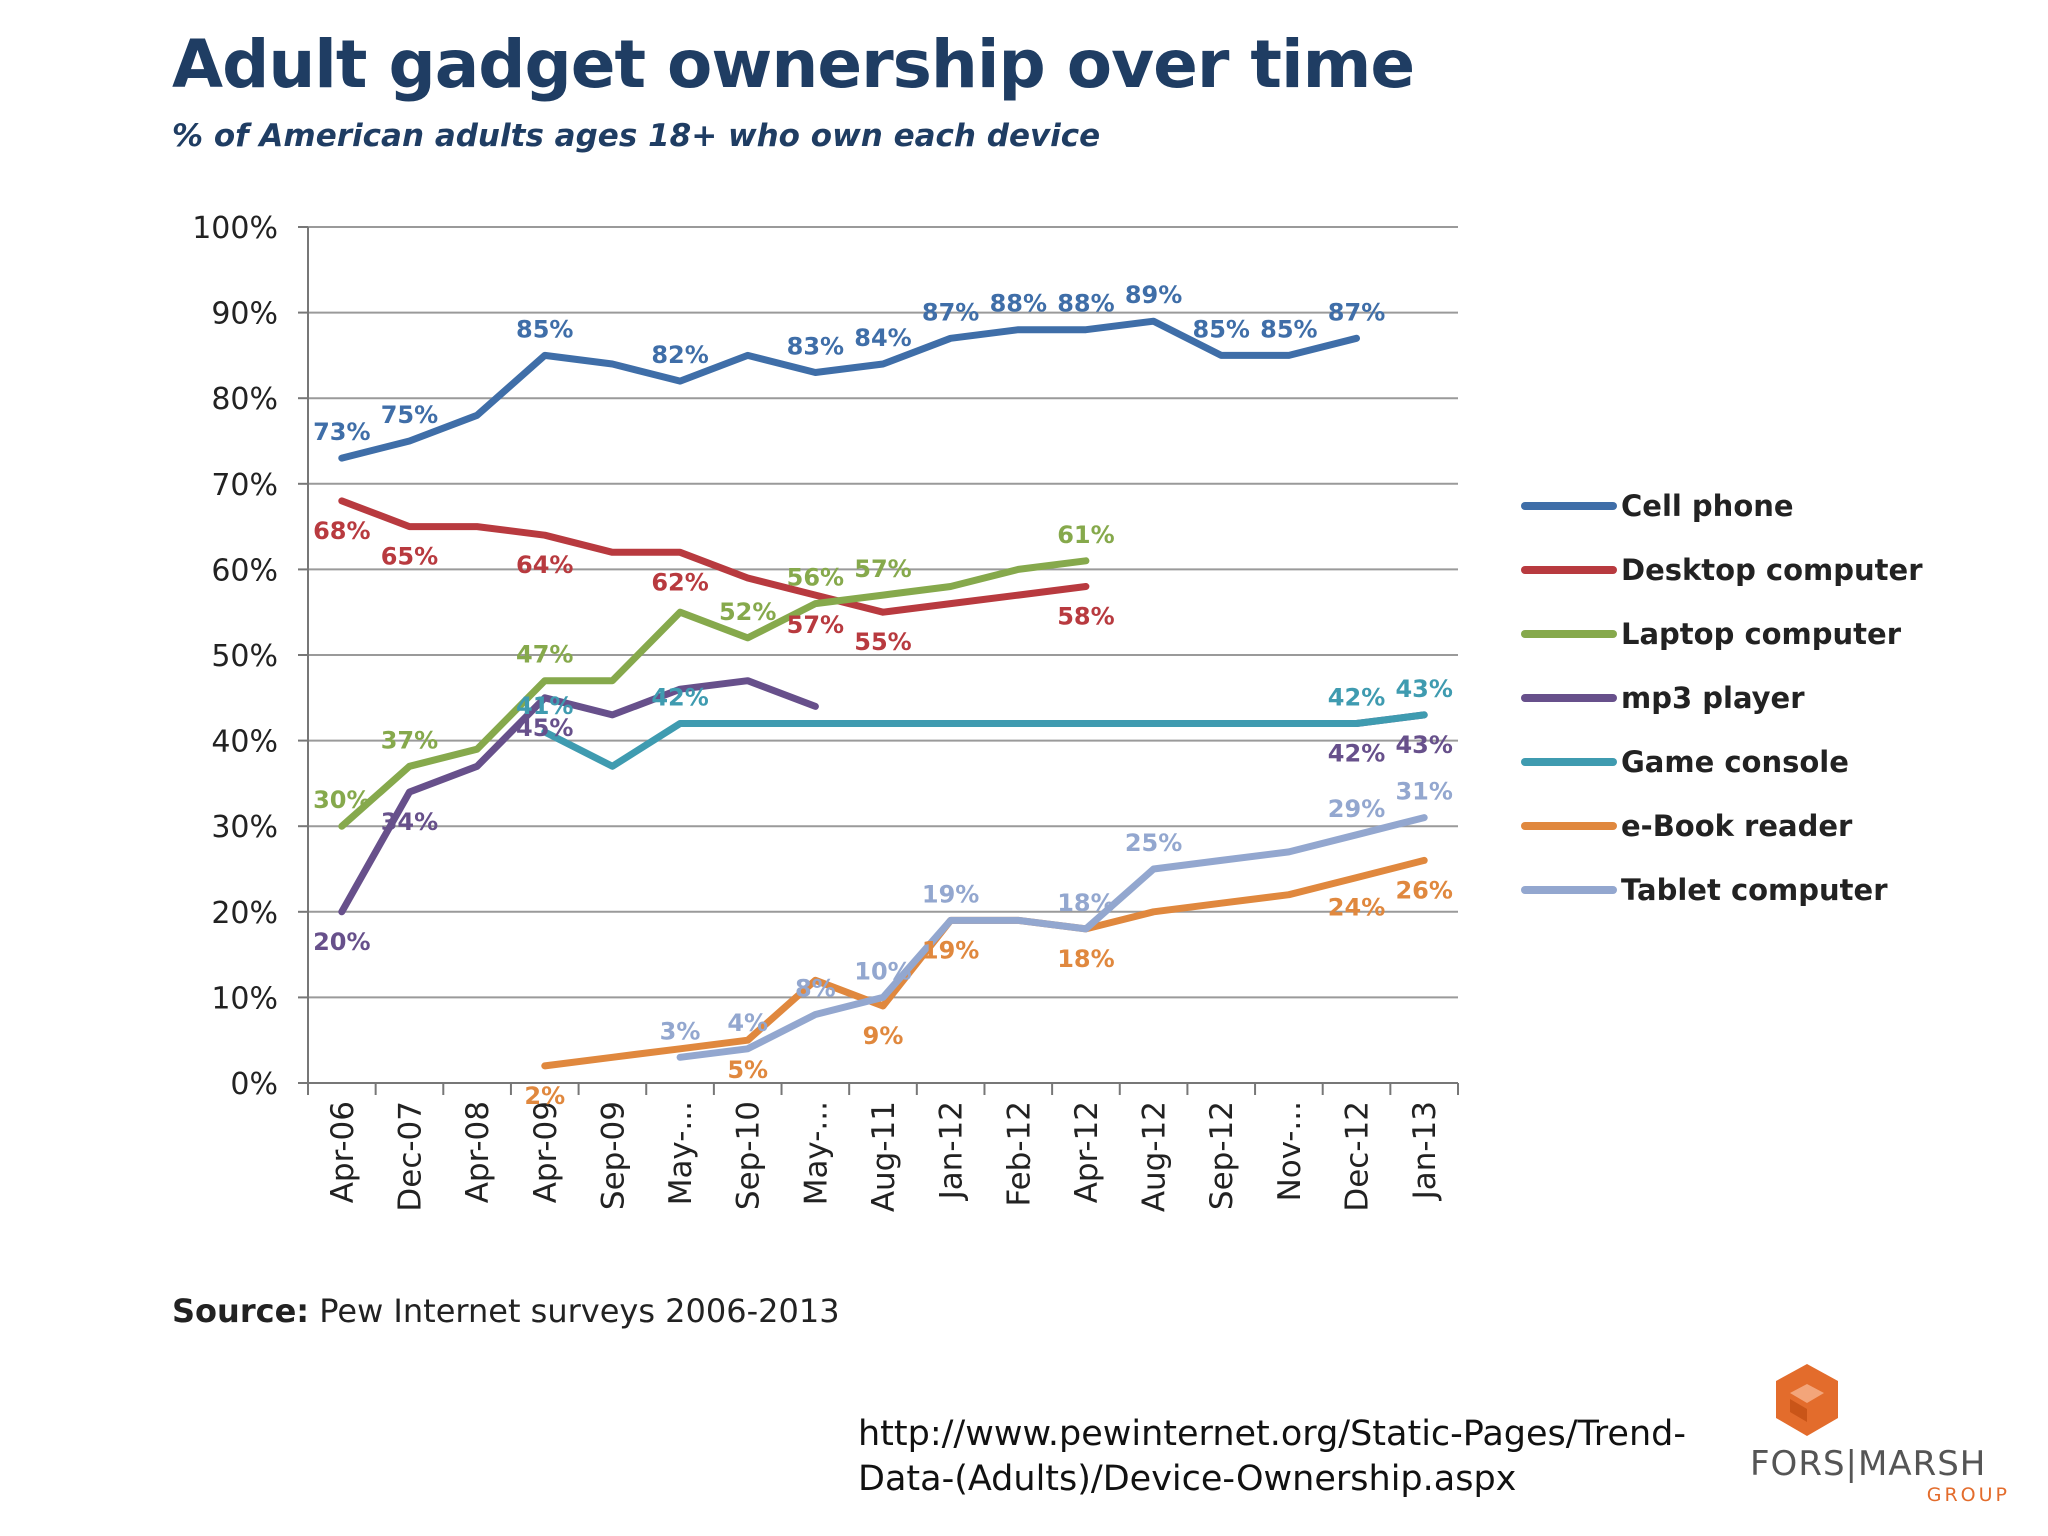 The width and height of the screenshot is (2048, 1536). What do you see at coordinates (882, 971) in the screenshot?
I see `data-label: 10%` at bounding box center [882, 971].